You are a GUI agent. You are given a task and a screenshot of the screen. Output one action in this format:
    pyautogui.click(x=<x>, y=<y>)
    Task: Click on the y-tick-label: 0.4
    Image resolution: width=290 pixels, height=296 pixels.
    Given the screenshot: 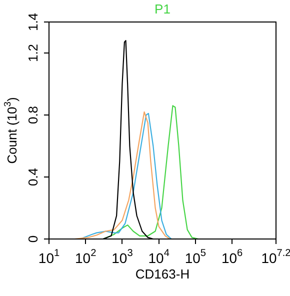 What is the action you would take?
    pyautogui.click(x=33, y=177)
    